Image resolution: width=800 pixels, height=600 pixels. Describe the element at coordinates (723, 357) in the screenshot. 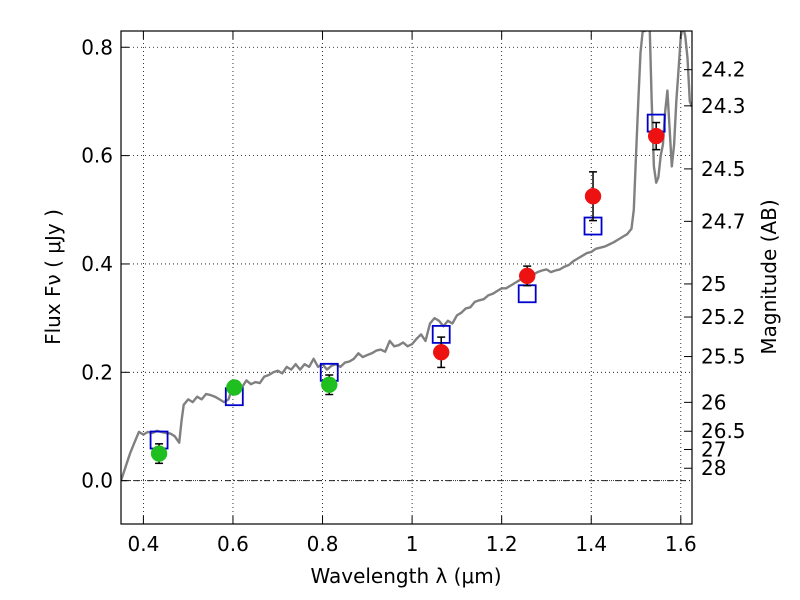

I see `right-tick-label: 25.5` at that location.